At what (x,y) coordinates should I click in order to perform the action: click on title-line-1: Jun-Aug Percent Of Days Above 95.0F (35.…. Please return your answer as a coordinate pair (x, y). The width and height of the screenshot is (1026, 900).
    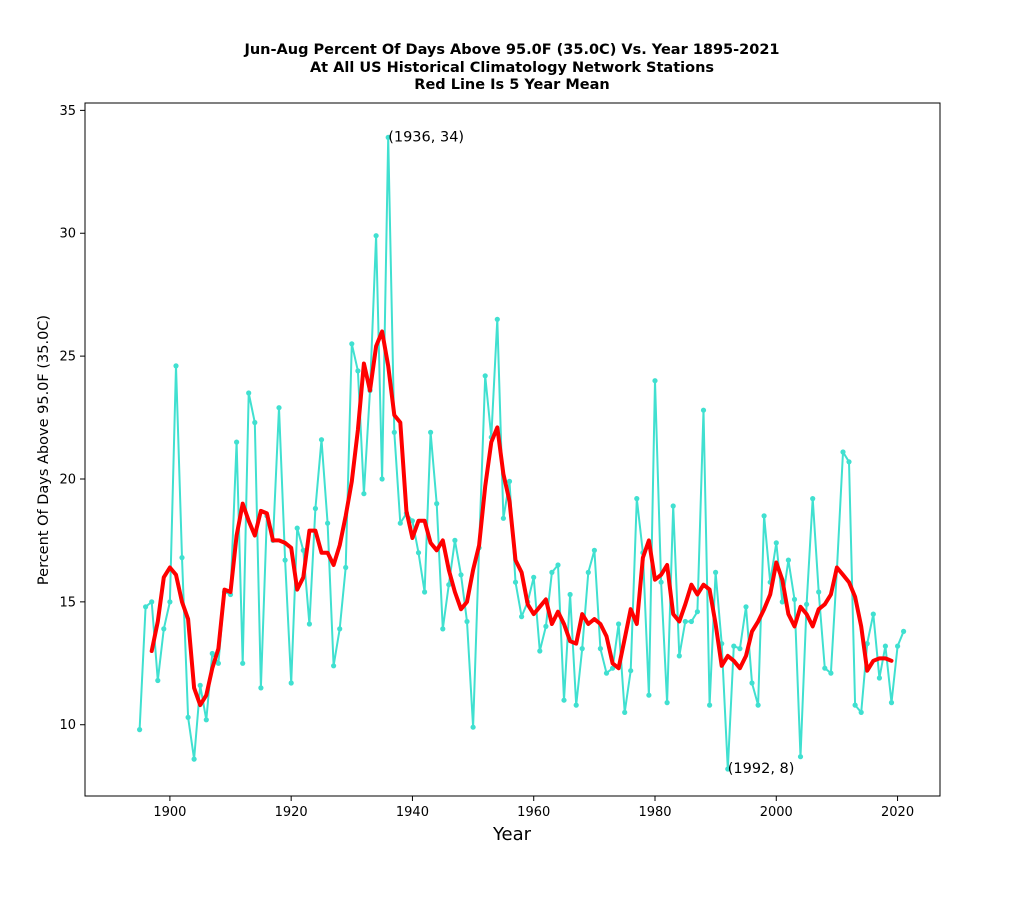
    Looking at the image, I should click on (511, 50).